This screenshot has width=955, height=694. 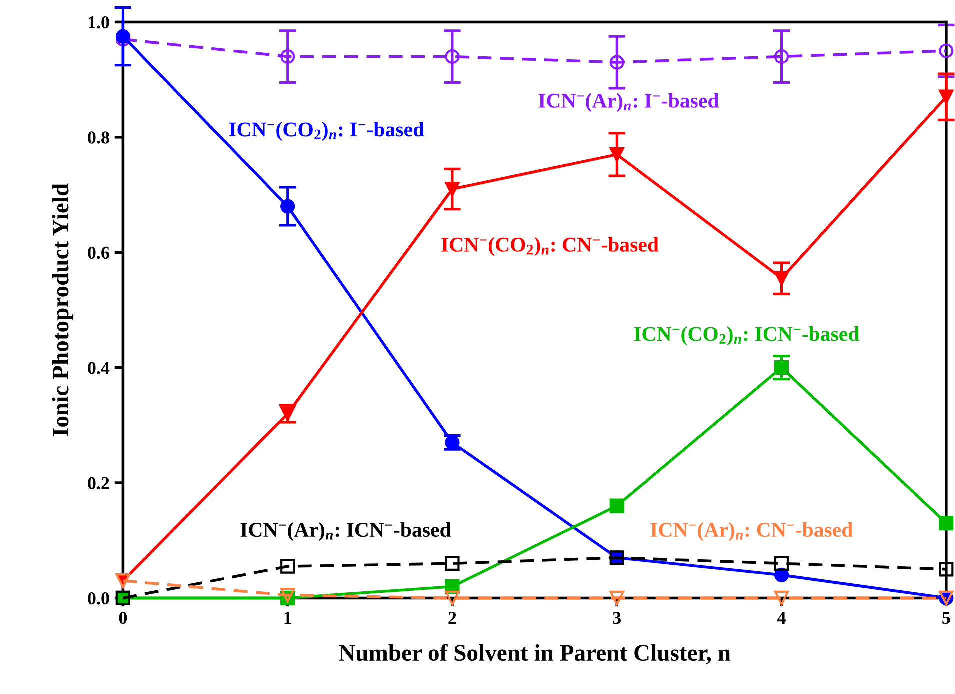 I want to click on y-tick-label: 0.2, so click(x=99, y=483).